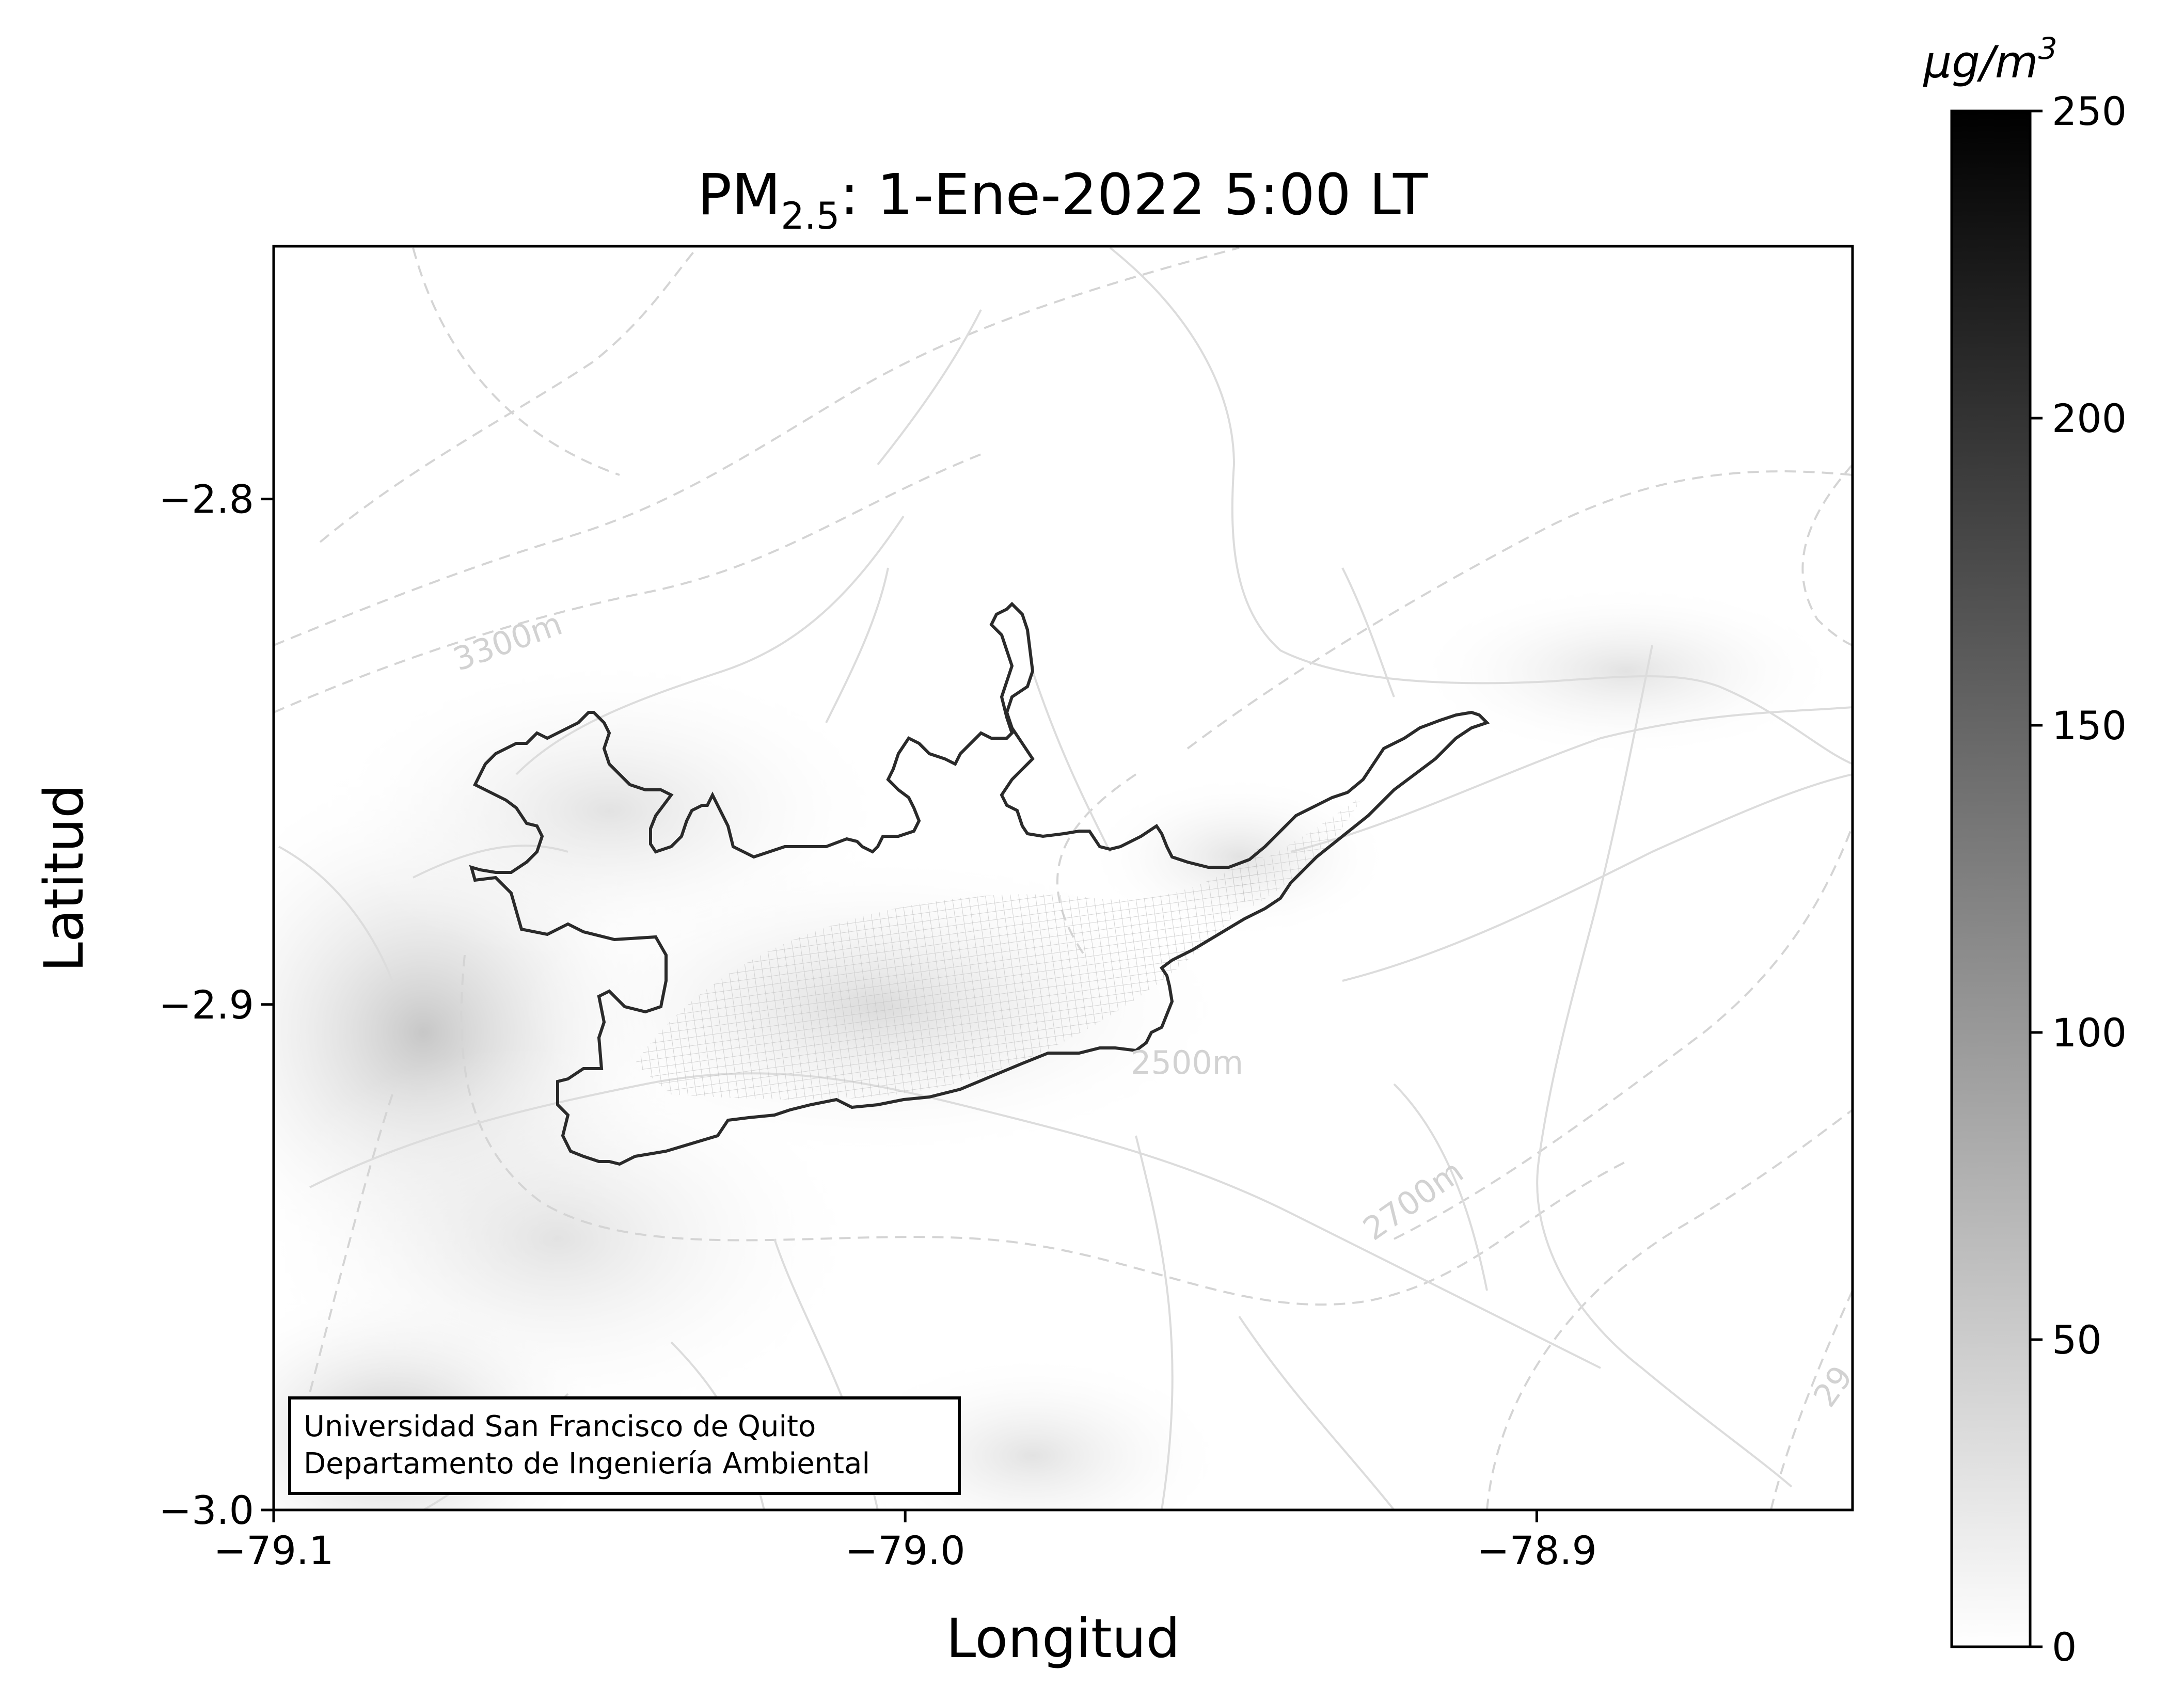  I want to click on x-axis-label: Longitud, so click(1063, 1638).